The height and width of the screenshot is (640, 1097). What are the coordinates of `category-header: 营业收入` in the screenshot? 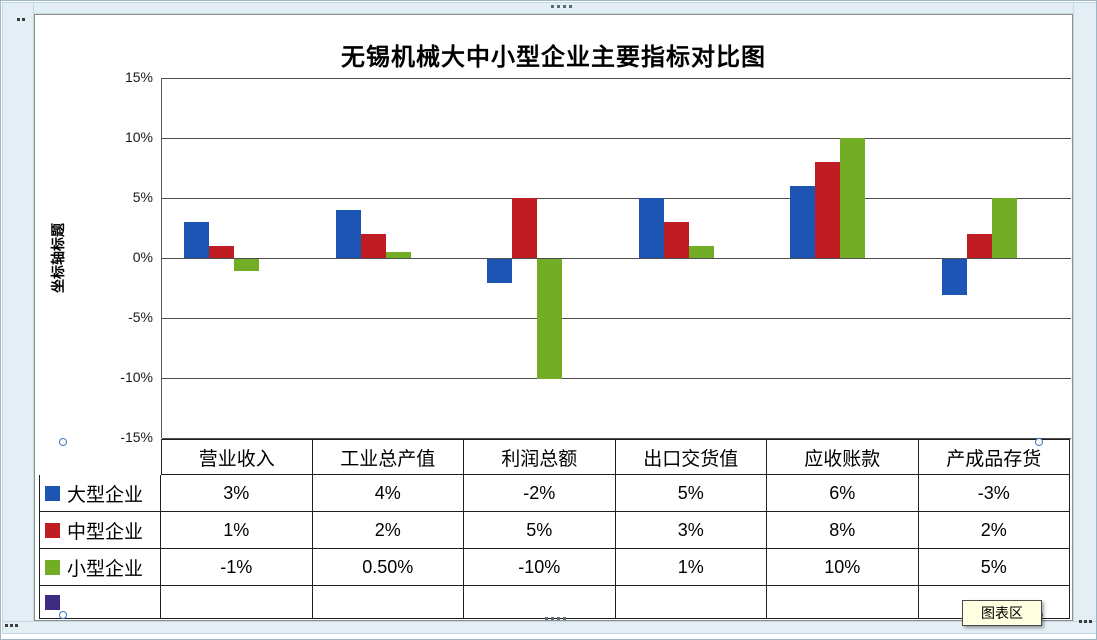 It's located at (237, 457).